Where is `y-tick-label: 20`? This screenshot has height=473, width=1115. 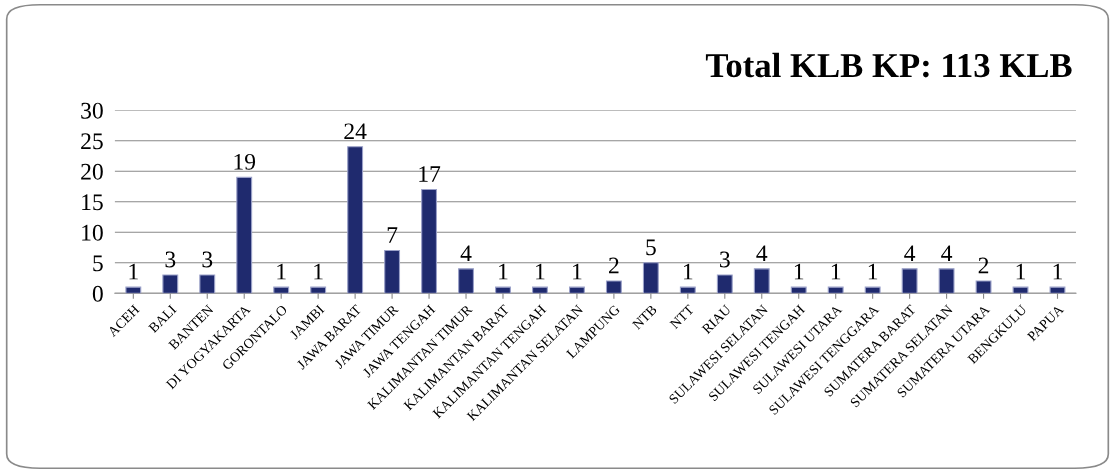
y-tick-label: 20 is located at coordinates (92, 171).